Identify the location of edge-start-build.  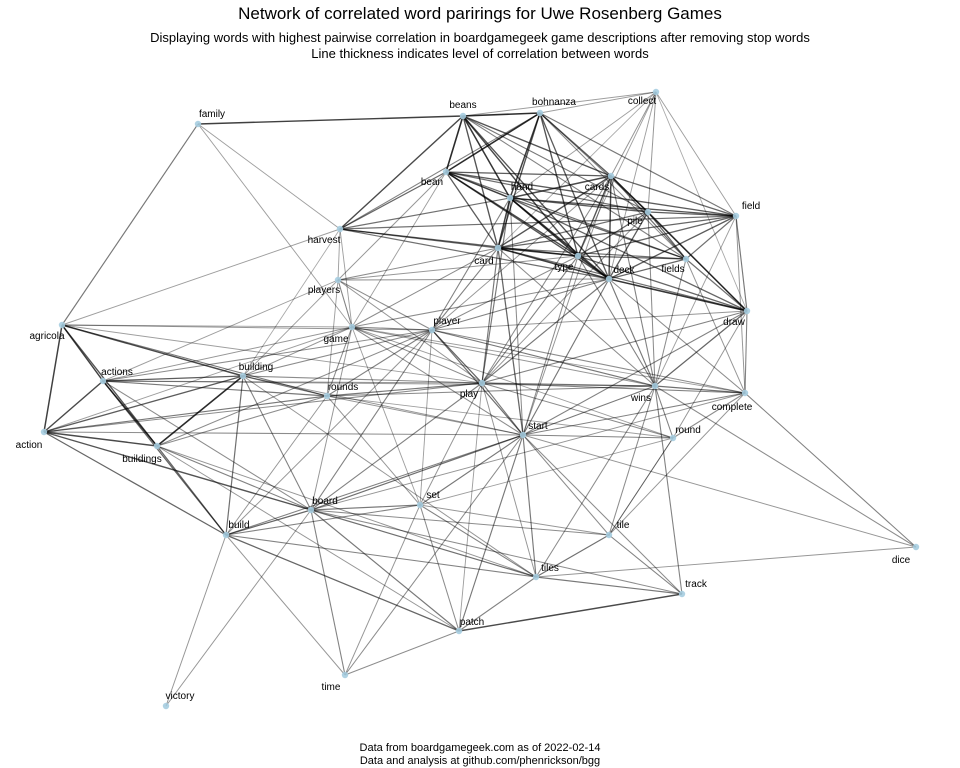
(374, 485).